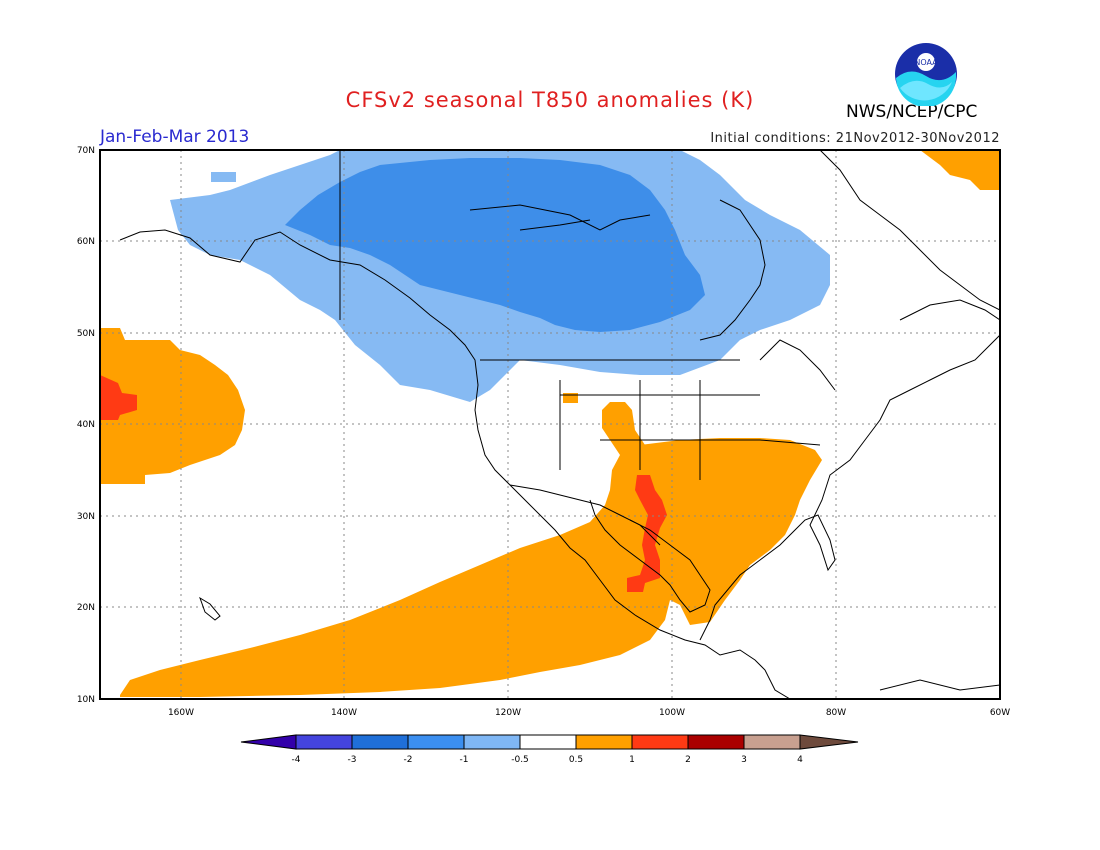 The height and width of the screenshot is (850, 1100). I want to click on colorbar-tick: -2, so click(408, 760).